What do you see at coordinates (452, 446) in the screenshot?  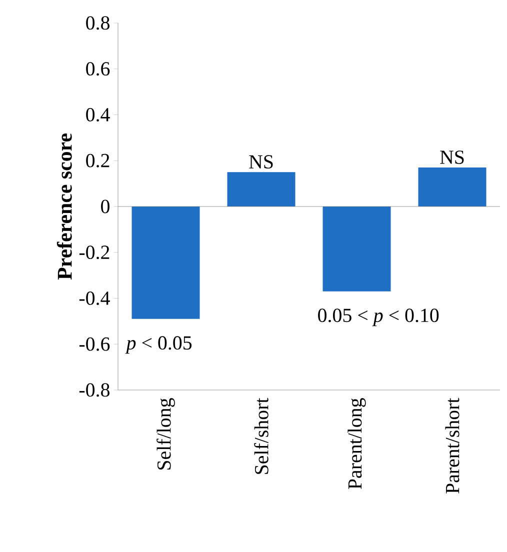 I see `x-tick-label: Parent/short` at bounding box center [452, 446].